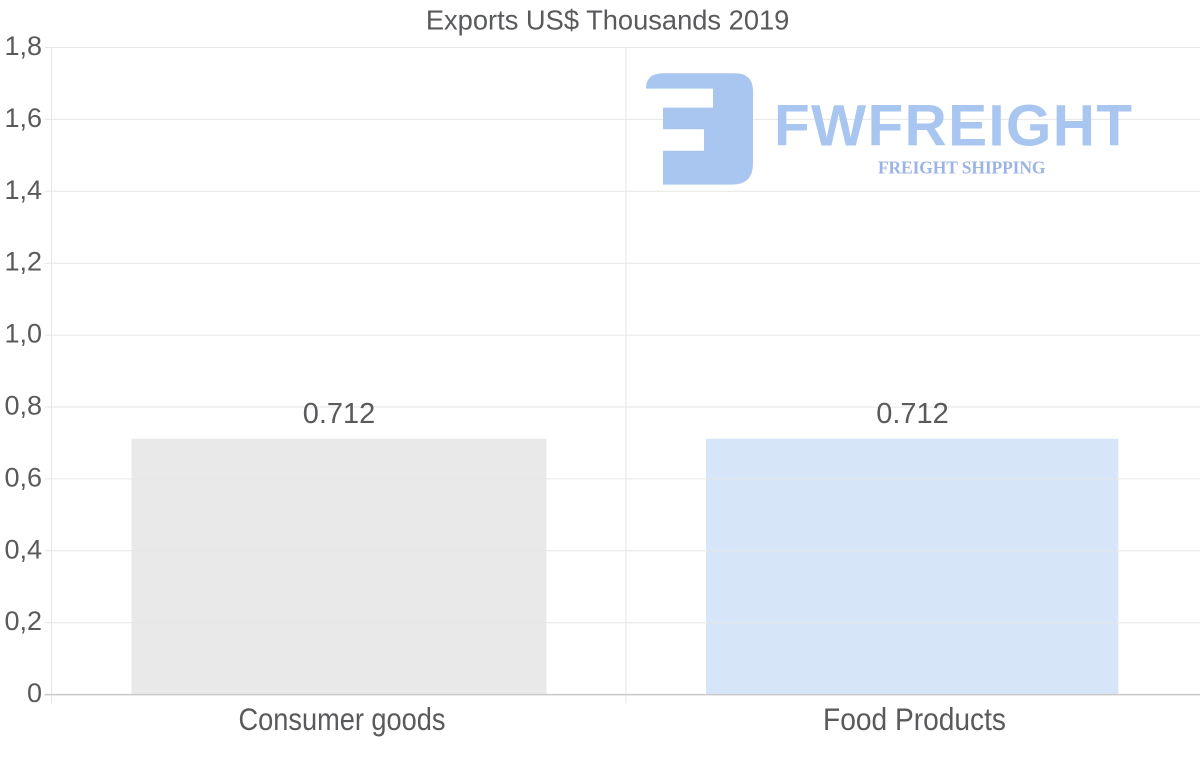 This screenshot has width=1200, height=763. Describe the element at coordinates (23, 190) in the screenshot. I see `svg-text: 1,4` at that location.